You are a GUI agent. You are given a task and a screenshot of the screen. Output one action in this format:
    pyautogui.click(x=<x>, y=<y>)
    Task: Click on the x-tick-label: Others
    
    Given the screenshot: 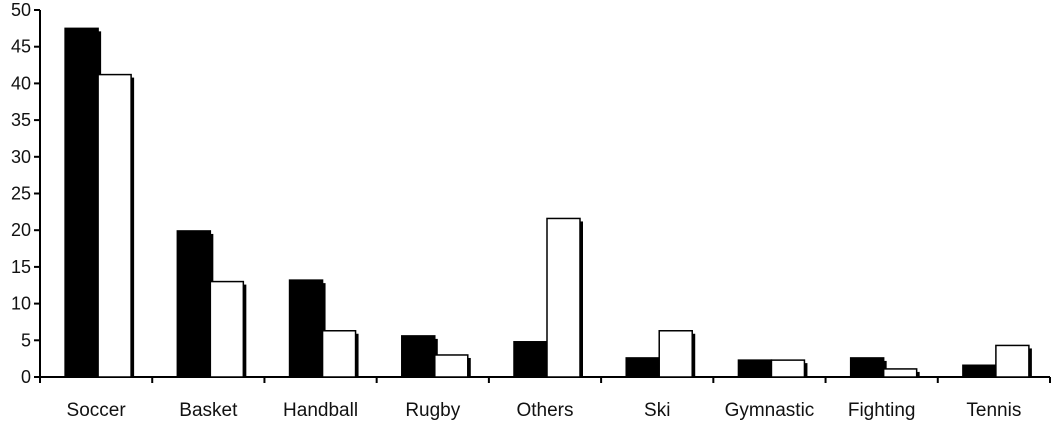 What is the action you would take?
    pyautogui.click(x=544, y=410)
    